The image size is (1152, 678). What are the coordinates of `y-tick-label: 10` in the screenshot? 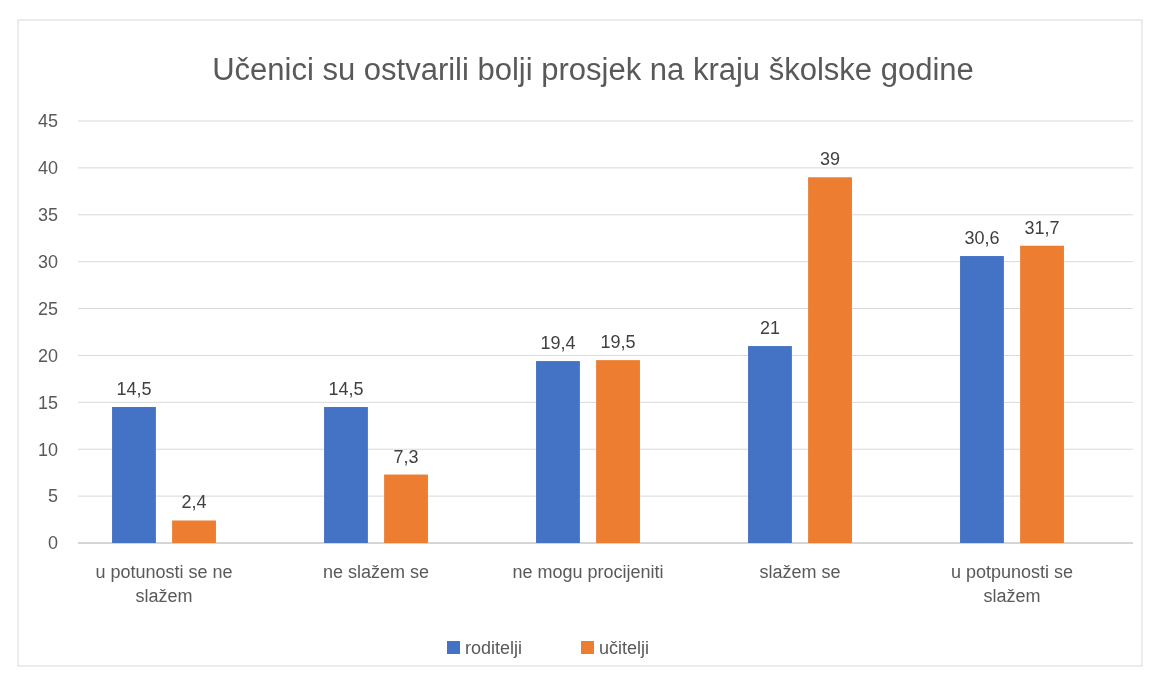 It's located at (47, 449).